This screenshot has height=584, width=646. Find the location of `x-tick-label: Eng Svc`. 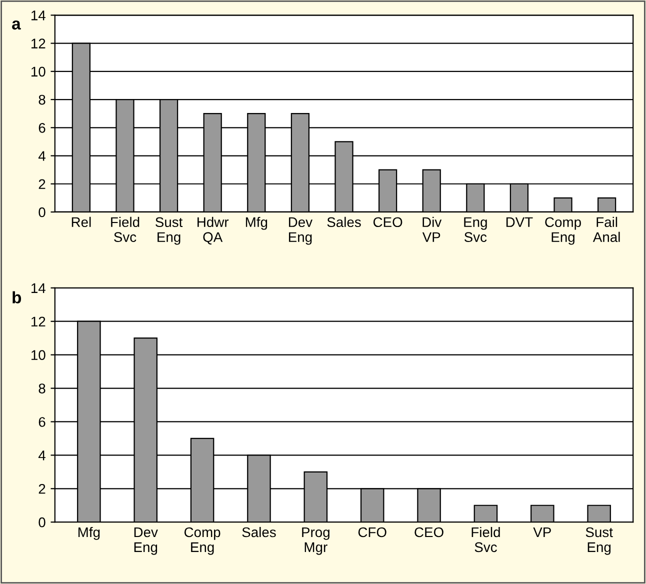

x-tick-label: Eng Svc is located at coordinates (475, 229).